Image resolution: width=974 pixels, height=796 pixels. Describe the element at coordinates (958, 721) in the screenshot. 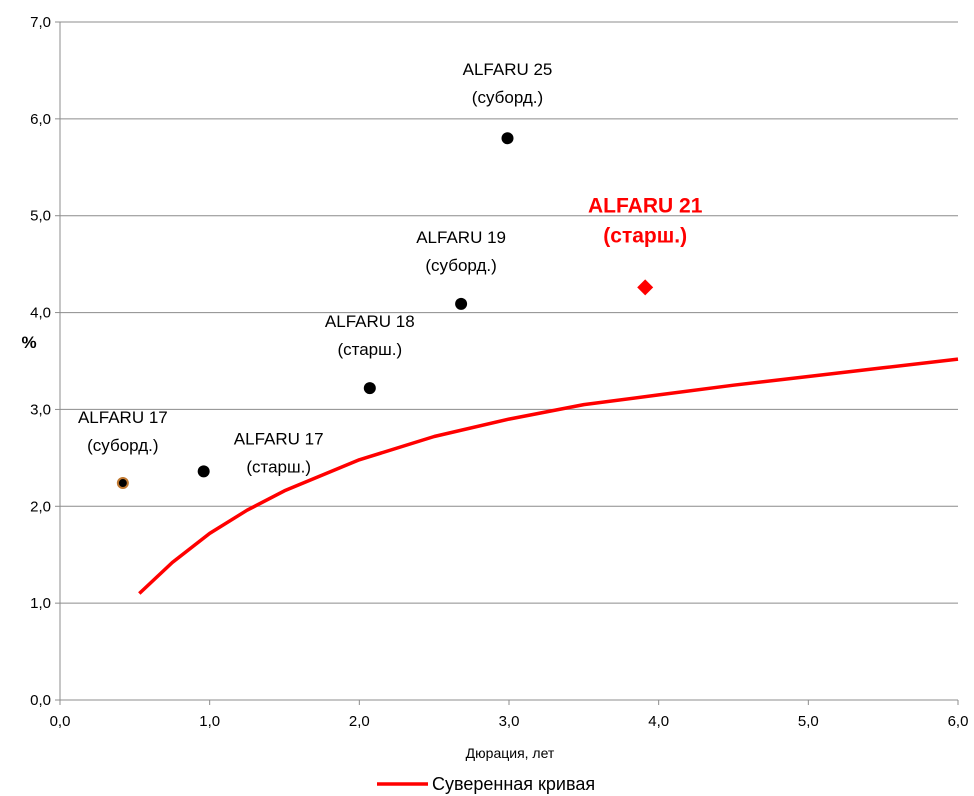

I see `x-tick-label: 6,0` at that location.